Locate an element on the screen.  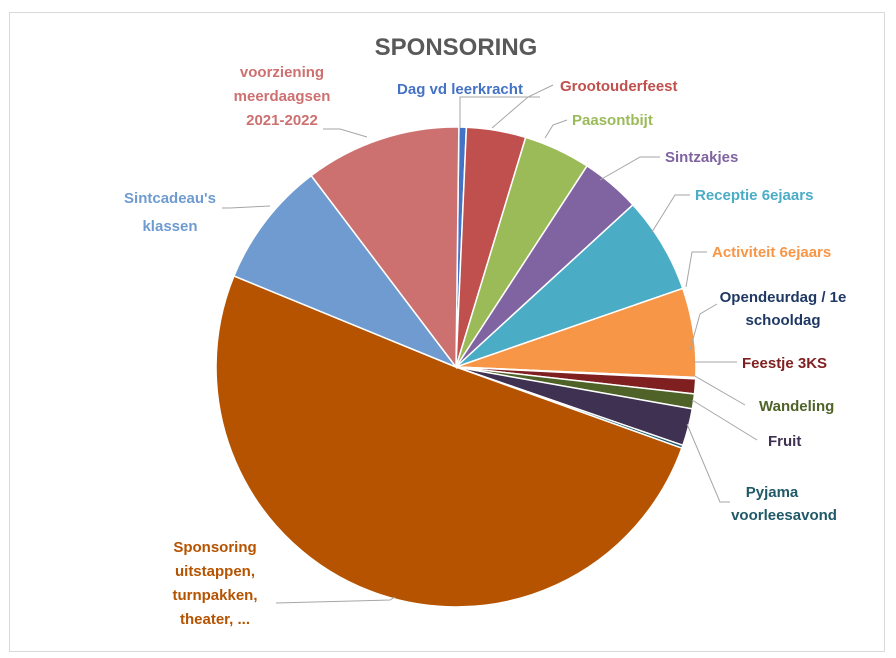
label-voorziening-line3: 2021-2022 is located at coordinates (282, 120).